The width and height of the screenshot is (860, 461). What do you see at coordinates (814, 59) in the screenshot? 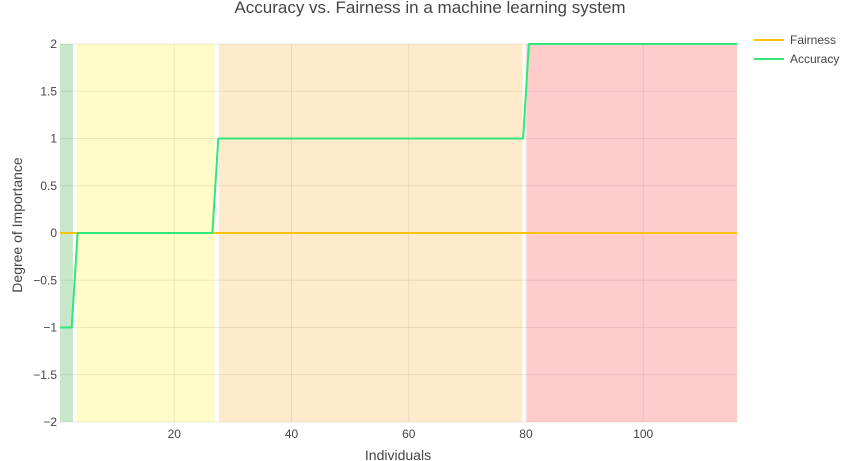
I see `legend-label-accuracy: Accuracy` at bounding box center [814, 59].